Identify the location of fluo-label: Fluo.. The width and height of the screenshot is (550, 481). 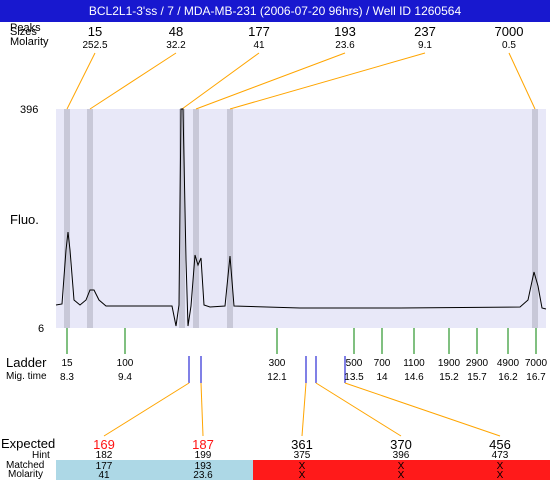
(24, 219).